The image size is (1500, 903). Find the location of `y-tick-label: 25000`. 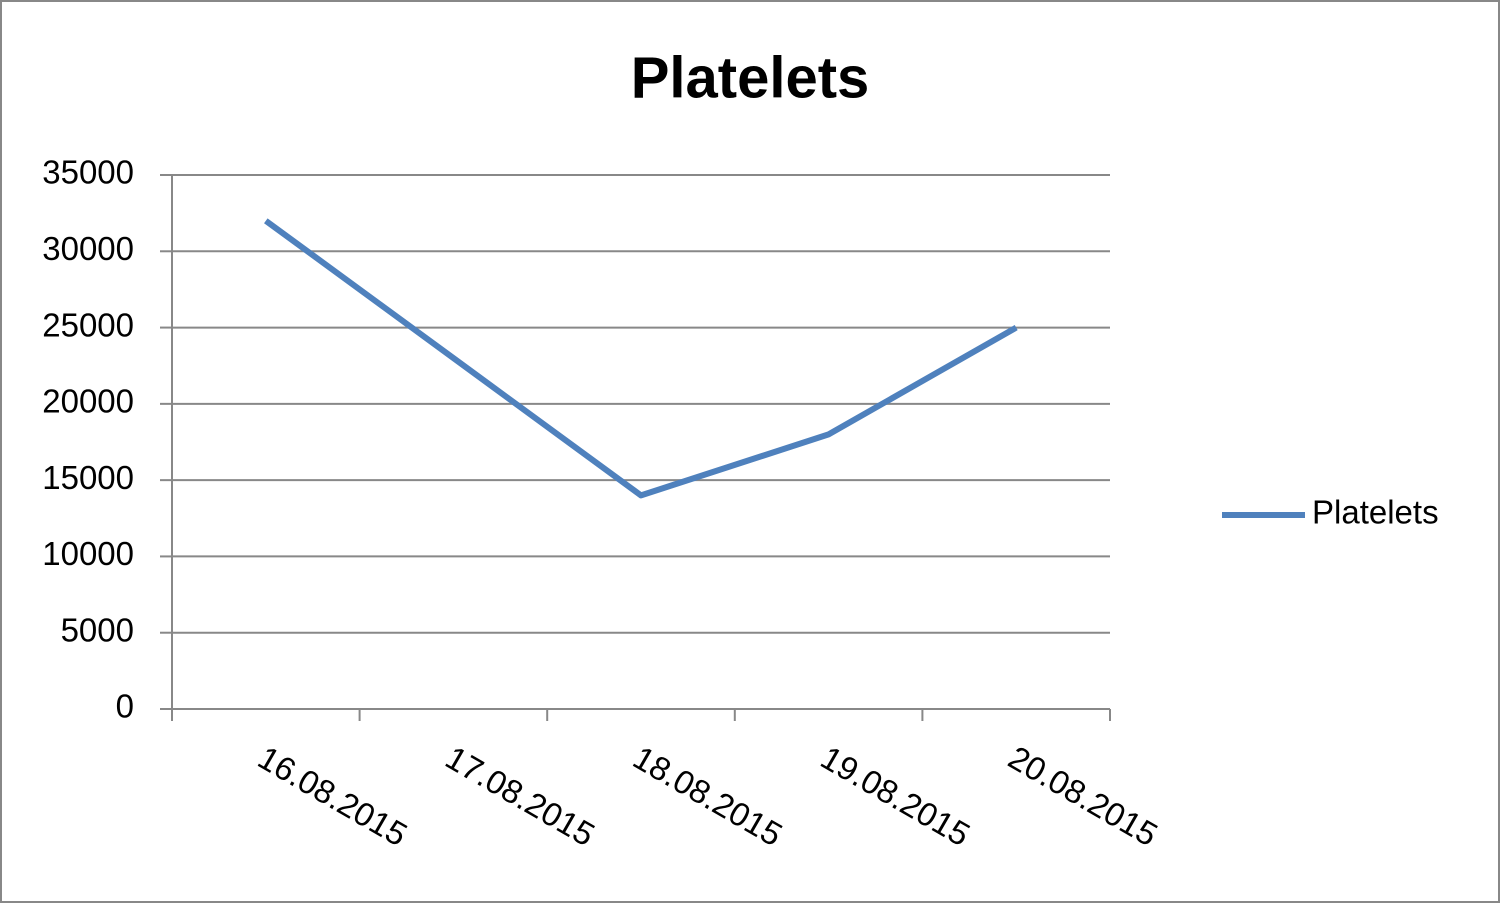

y-tick-label: 25000 is located at coordinates (88, 324).